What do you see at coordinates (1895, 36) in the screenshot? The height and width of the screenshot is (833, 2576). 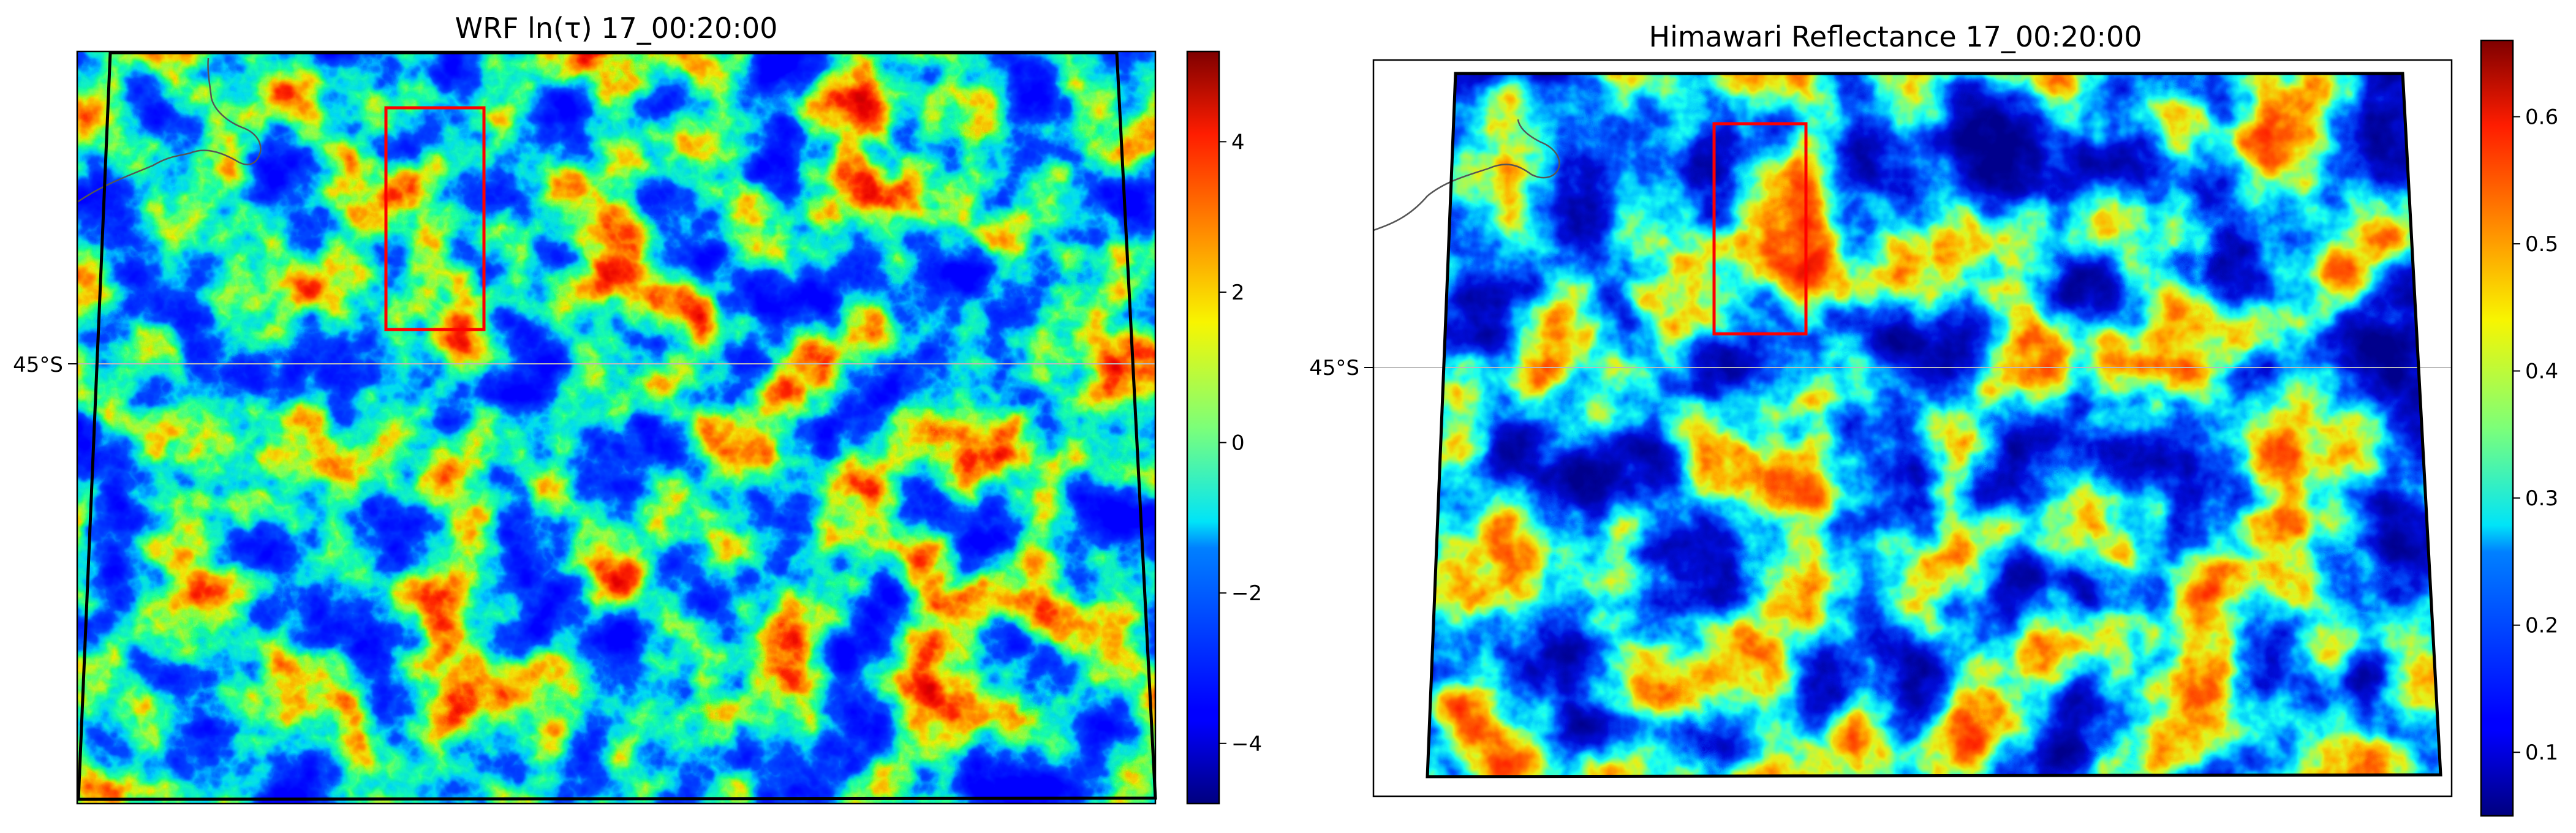 I see `panel-title: Himawari Reflectance 17_00:20:00` at bounding box center [1895, 36].